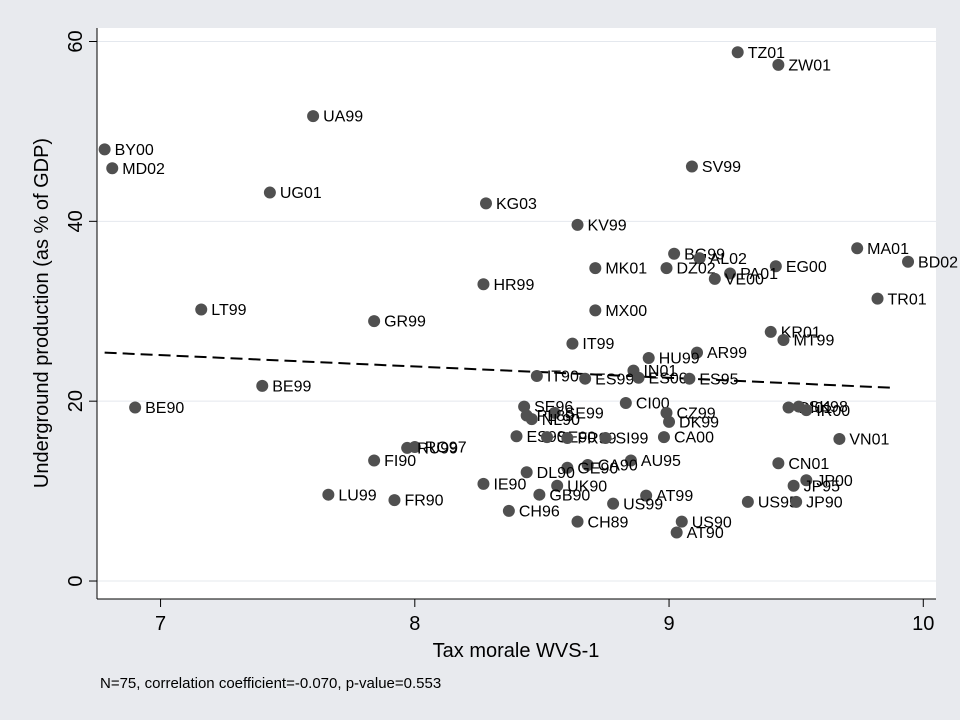 The image size is (960, 720). I want to click on point-label: FI90, so click(400, 461).